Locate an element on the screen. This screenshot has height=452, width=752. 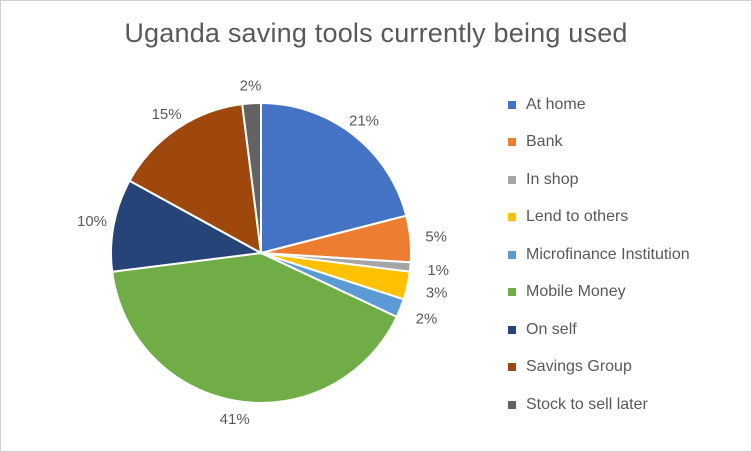
data-label-mobile-money: 41% is located at coordinates (235, 419).